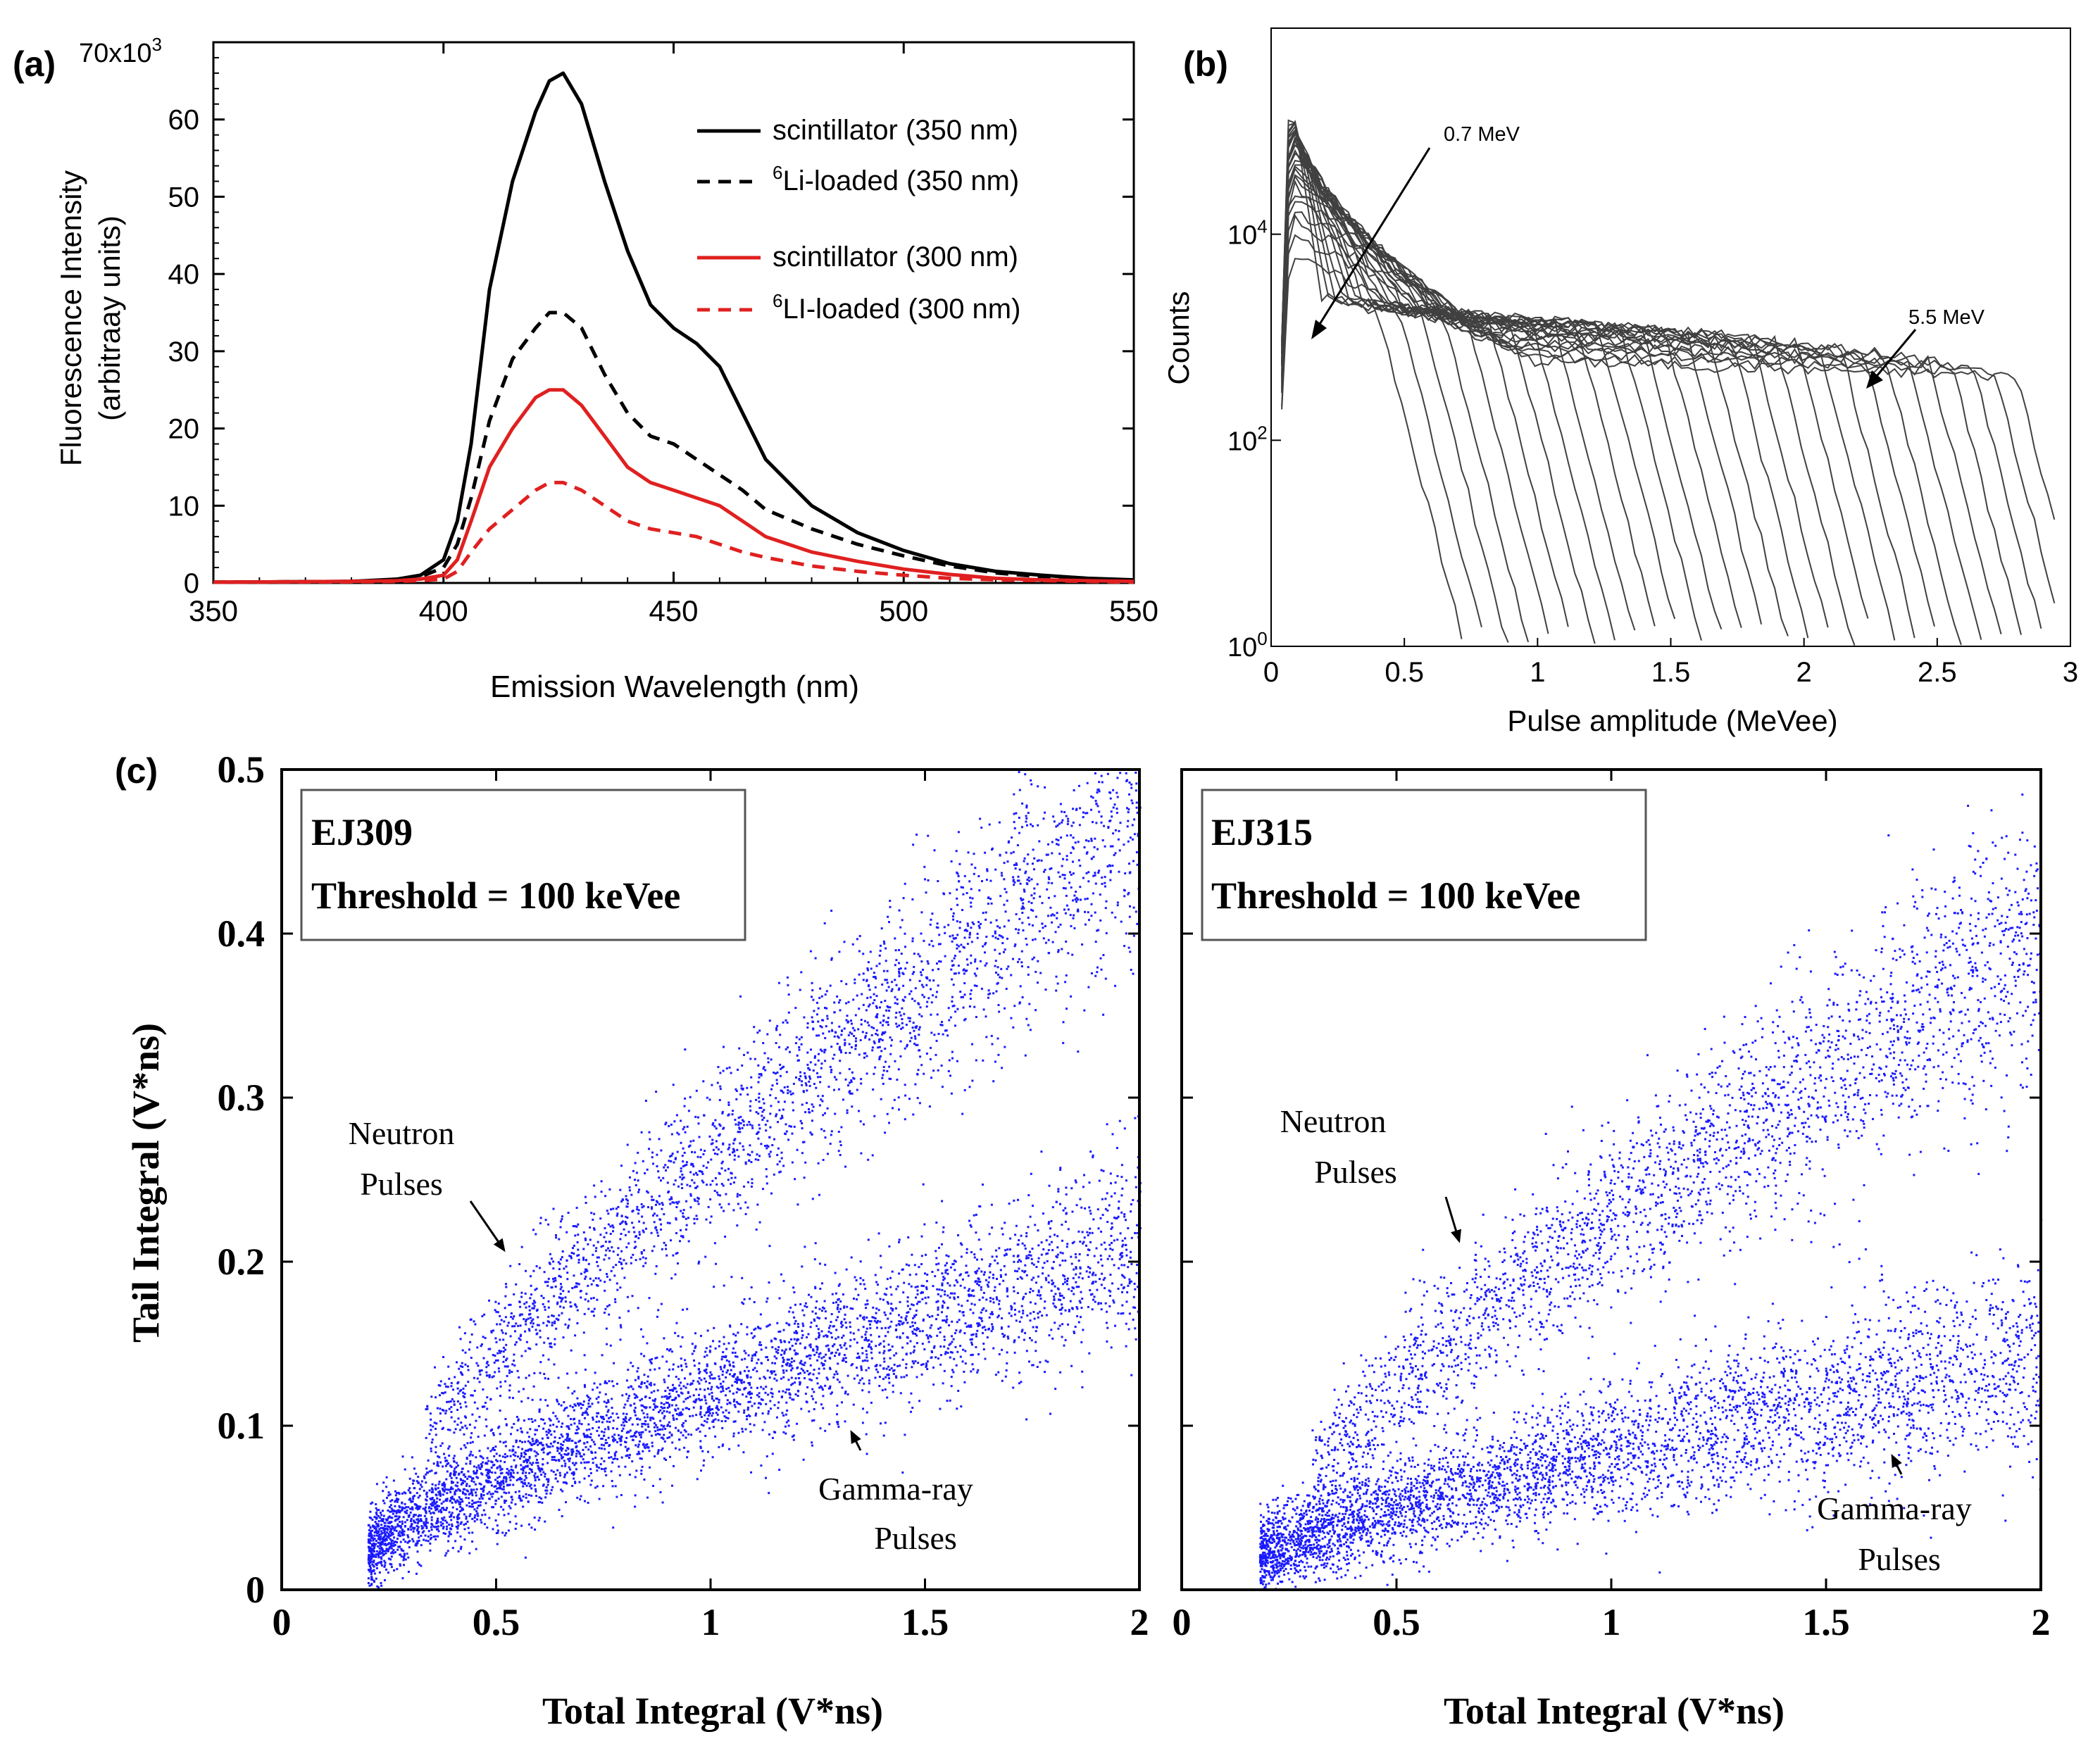  Describe the element at coordinates (1178, 337) in the screenshot. I see `panel-b-y-axis-label: Counts` at that location.